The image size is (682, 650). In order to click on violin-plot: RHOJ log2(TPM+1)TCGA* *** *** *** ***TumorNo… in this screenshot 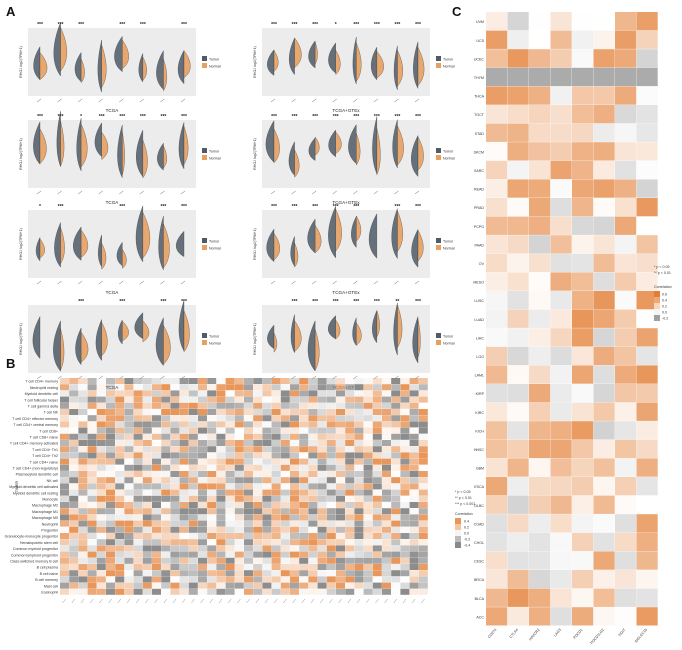, I will do `click(120, 249)`.